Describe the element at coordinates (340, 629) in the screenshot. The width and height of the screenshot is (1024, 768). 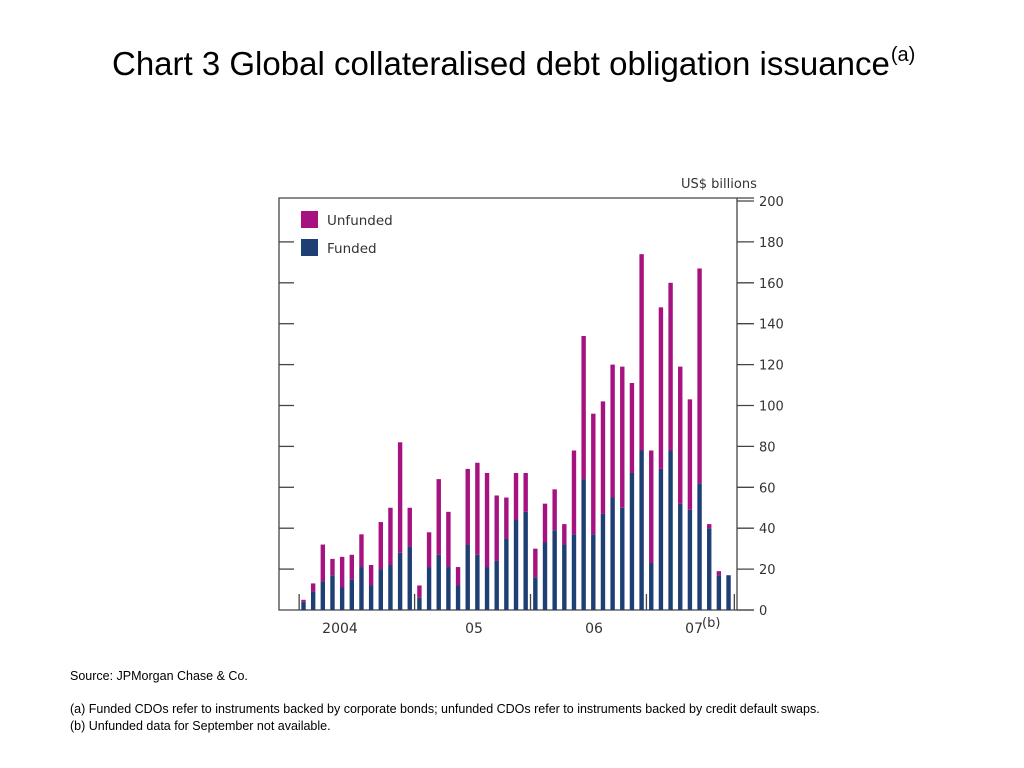
I see `x-tick-label: 2004` at that location.